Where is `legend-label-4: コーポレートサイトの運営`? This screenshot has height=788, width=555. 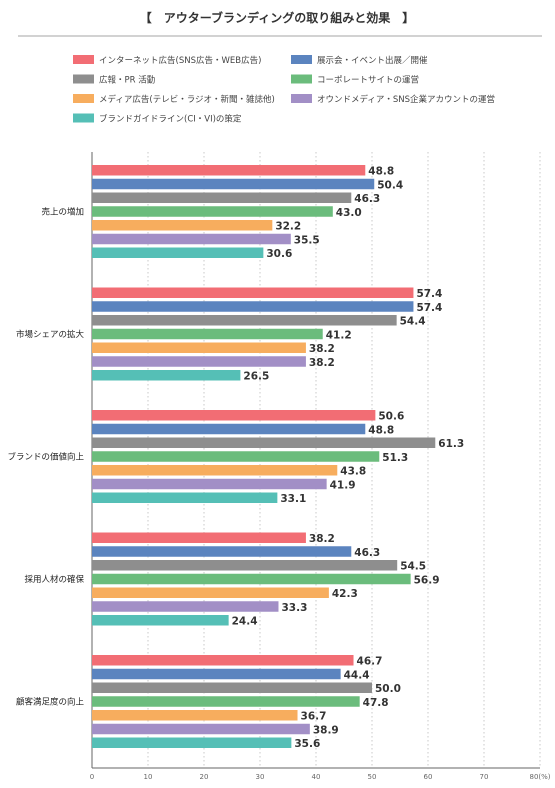
legend-label-4: コーポレートサイトの運営 is located at coordinates (368, 80).